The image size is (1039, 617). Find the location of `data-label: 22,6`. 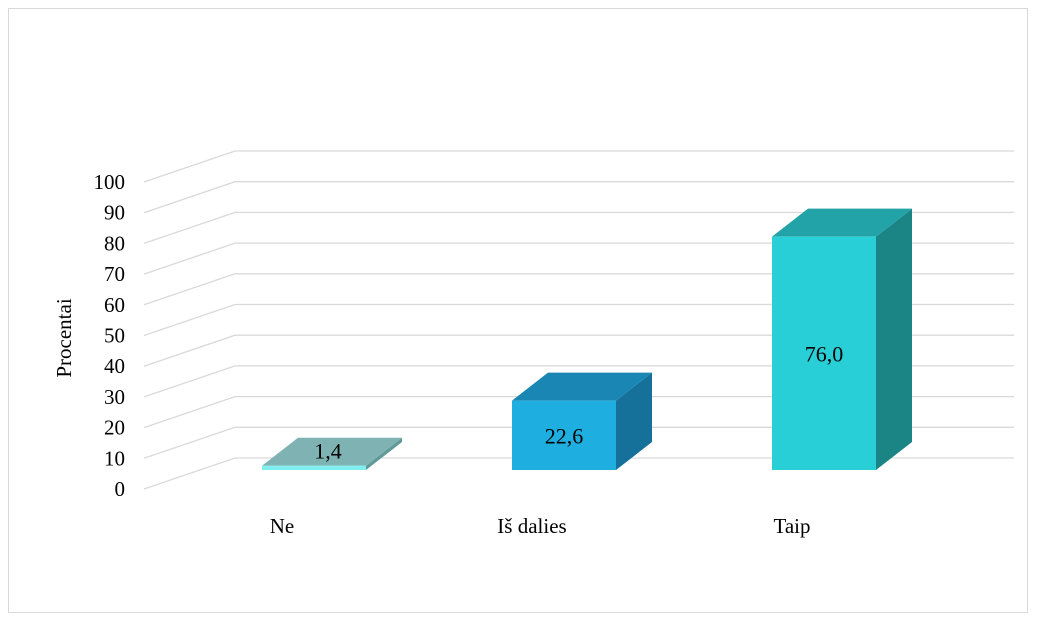

data-label: 22,6 is located at coordinates (564, 435).